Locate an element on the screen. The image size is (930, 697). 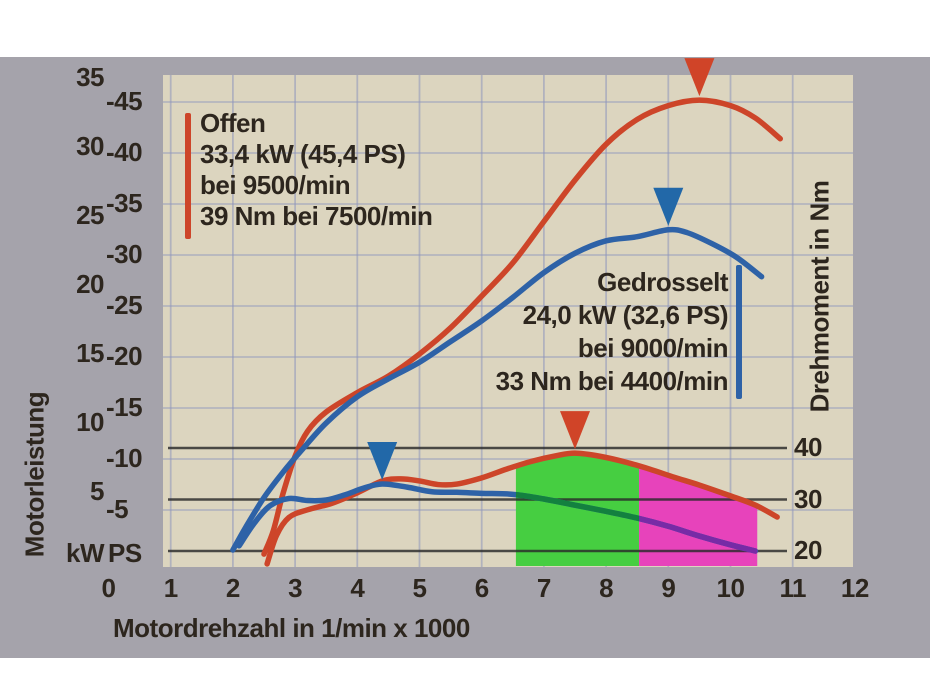
offen-legend-power: 33,4 kW (45,4 PS) is located at coordinates (303, 154).